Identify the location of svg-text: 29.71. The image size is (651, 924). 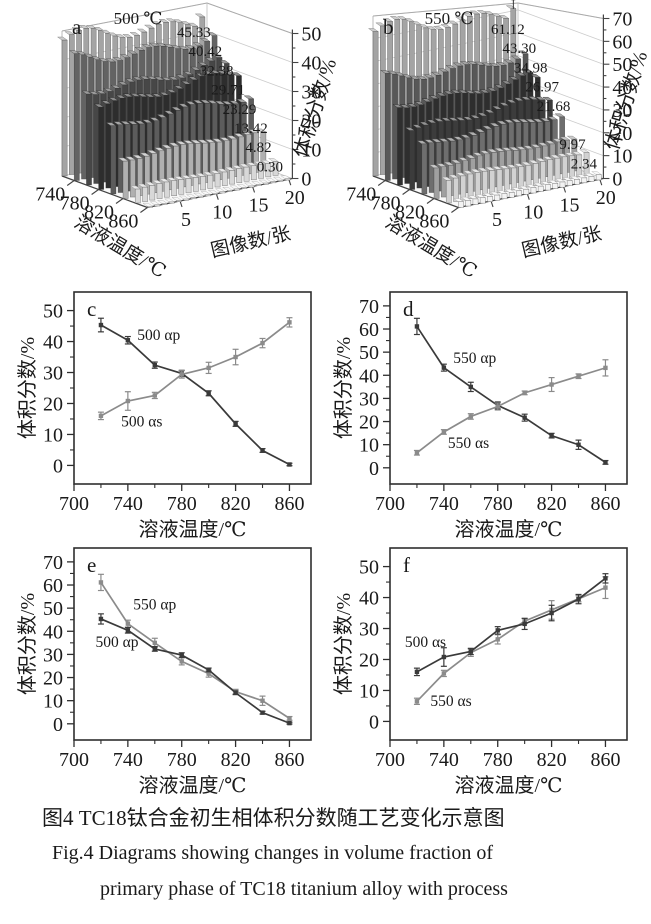
(228, 91).